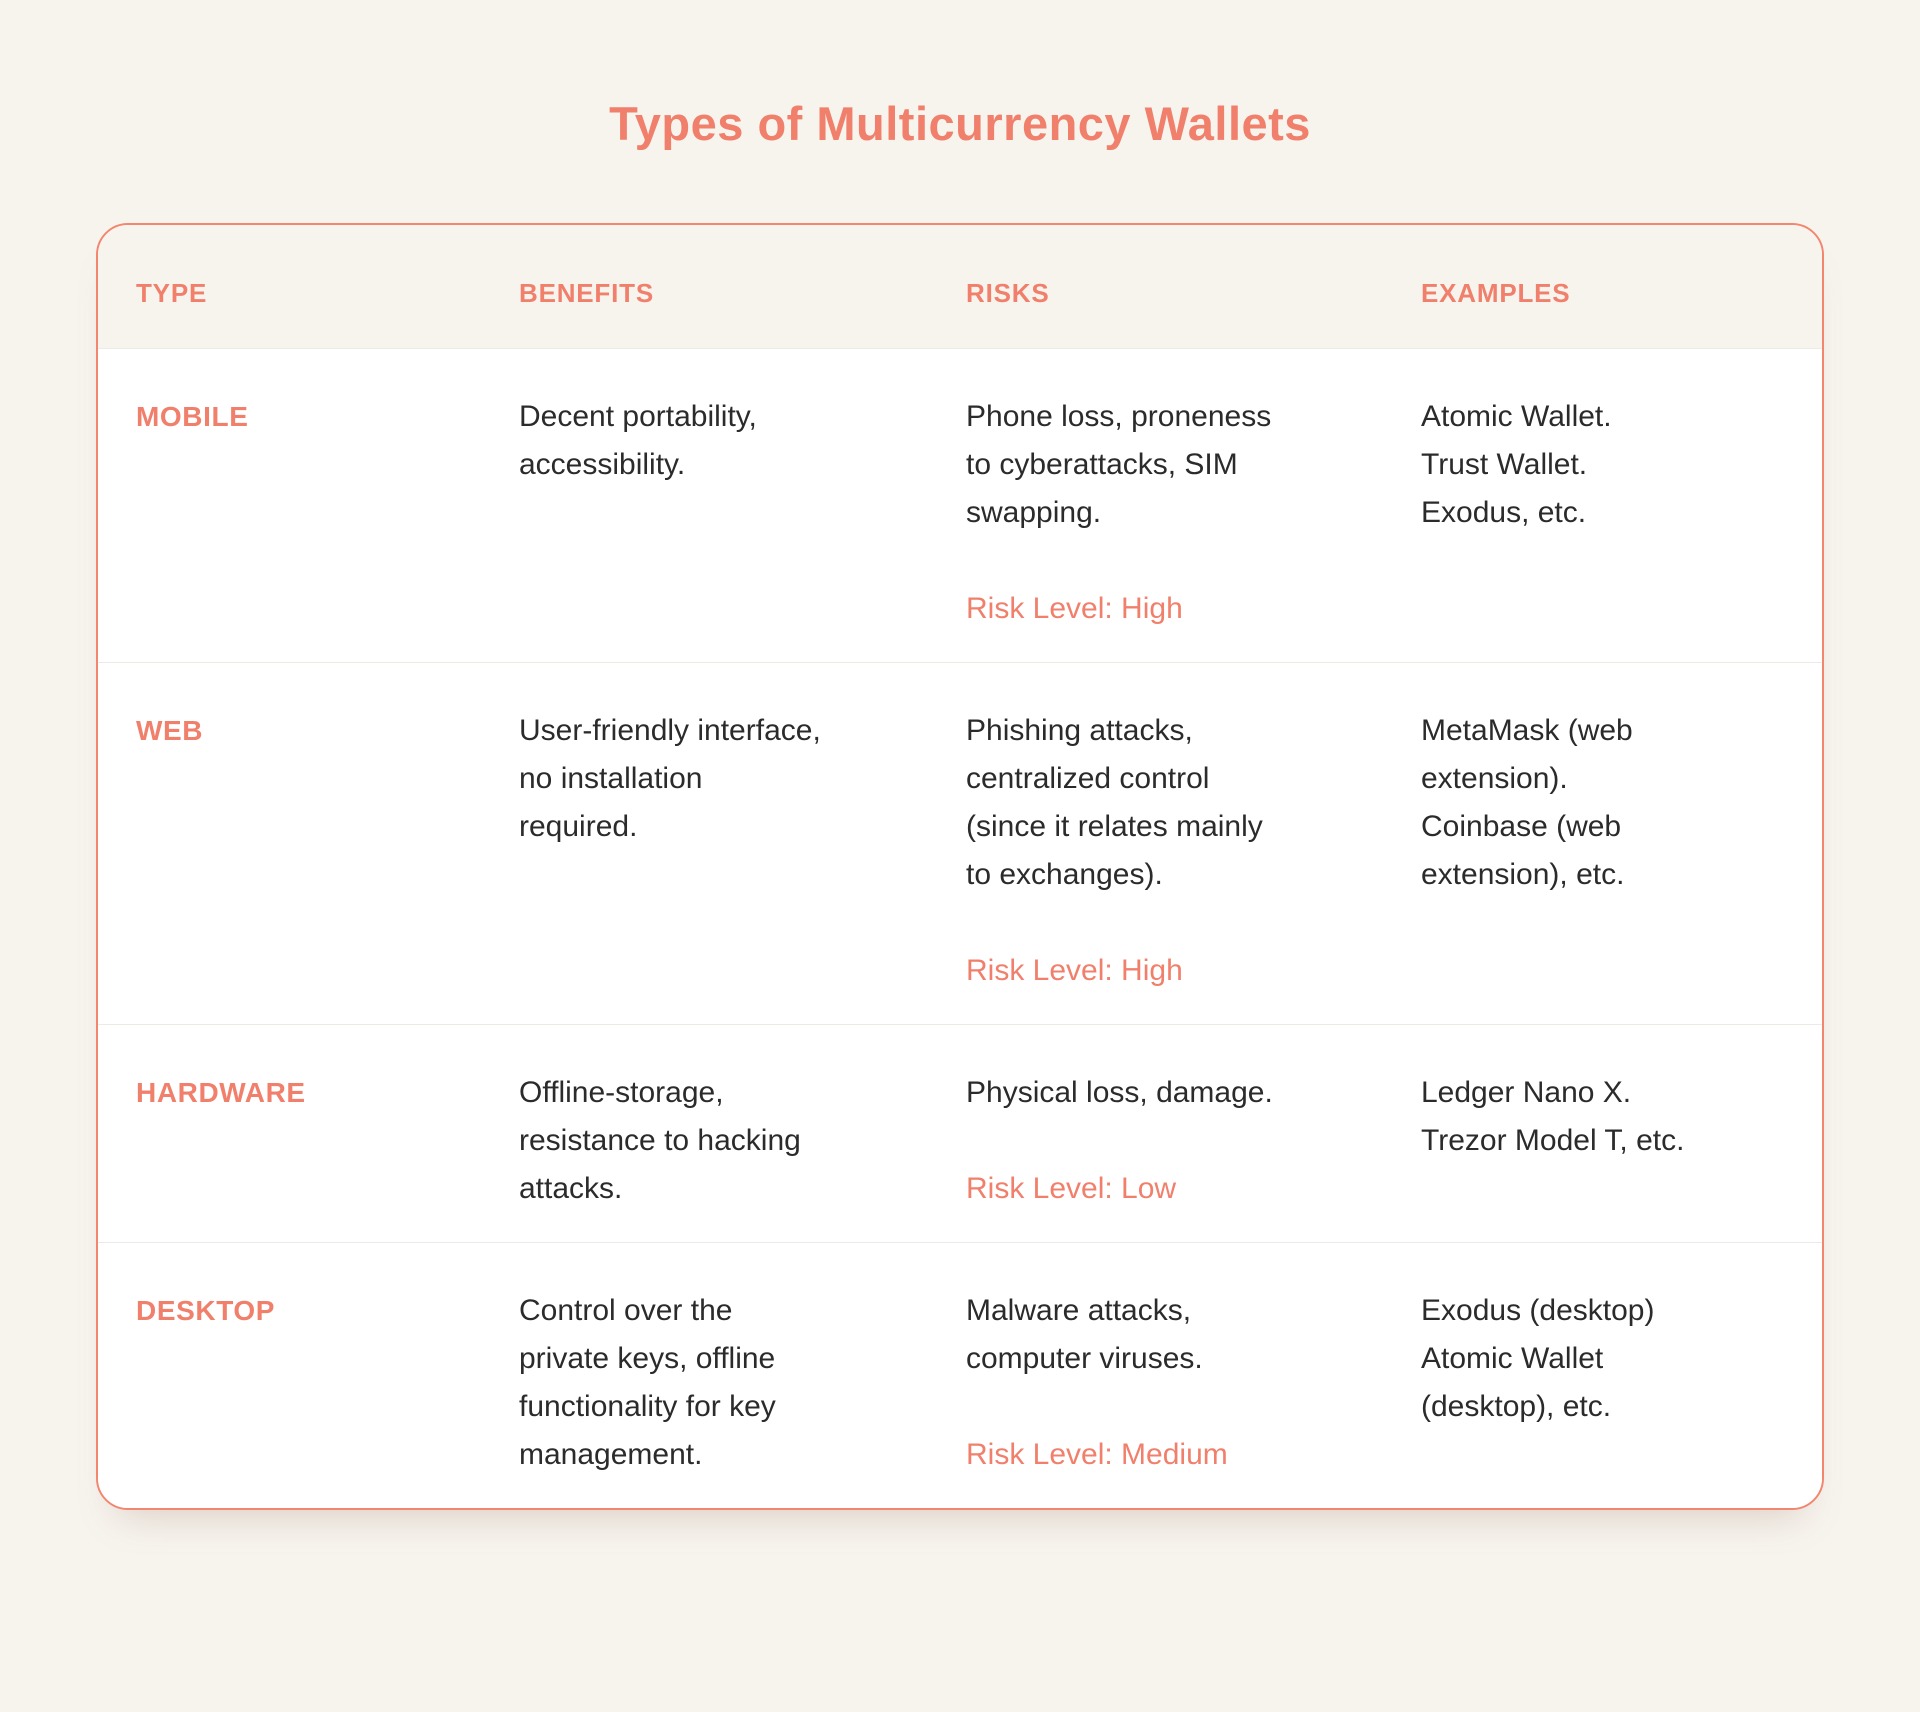 The image size is (1920, 1712). Describe the element at coordinates (1097, 1454) in the screenshot. I see `risk-level-text: Risk Level: Medium` at that location.